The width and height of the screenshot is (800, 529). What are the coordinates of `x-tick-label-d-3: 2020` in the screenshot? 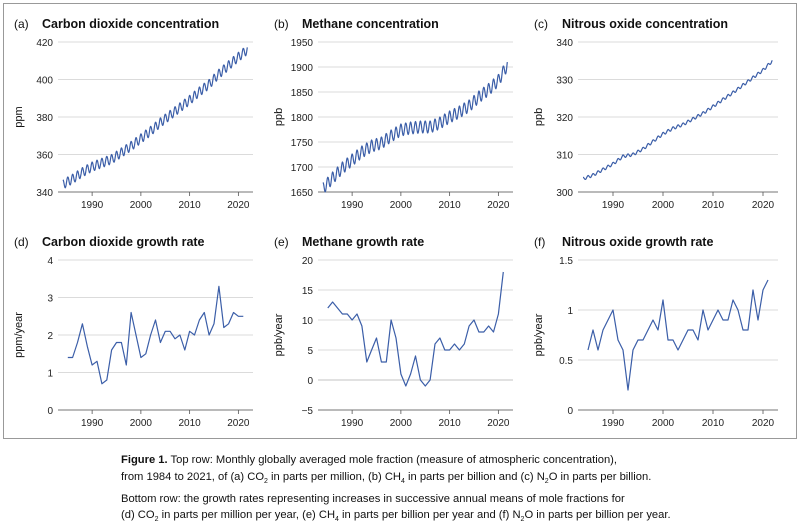 It's located at (238, 423).